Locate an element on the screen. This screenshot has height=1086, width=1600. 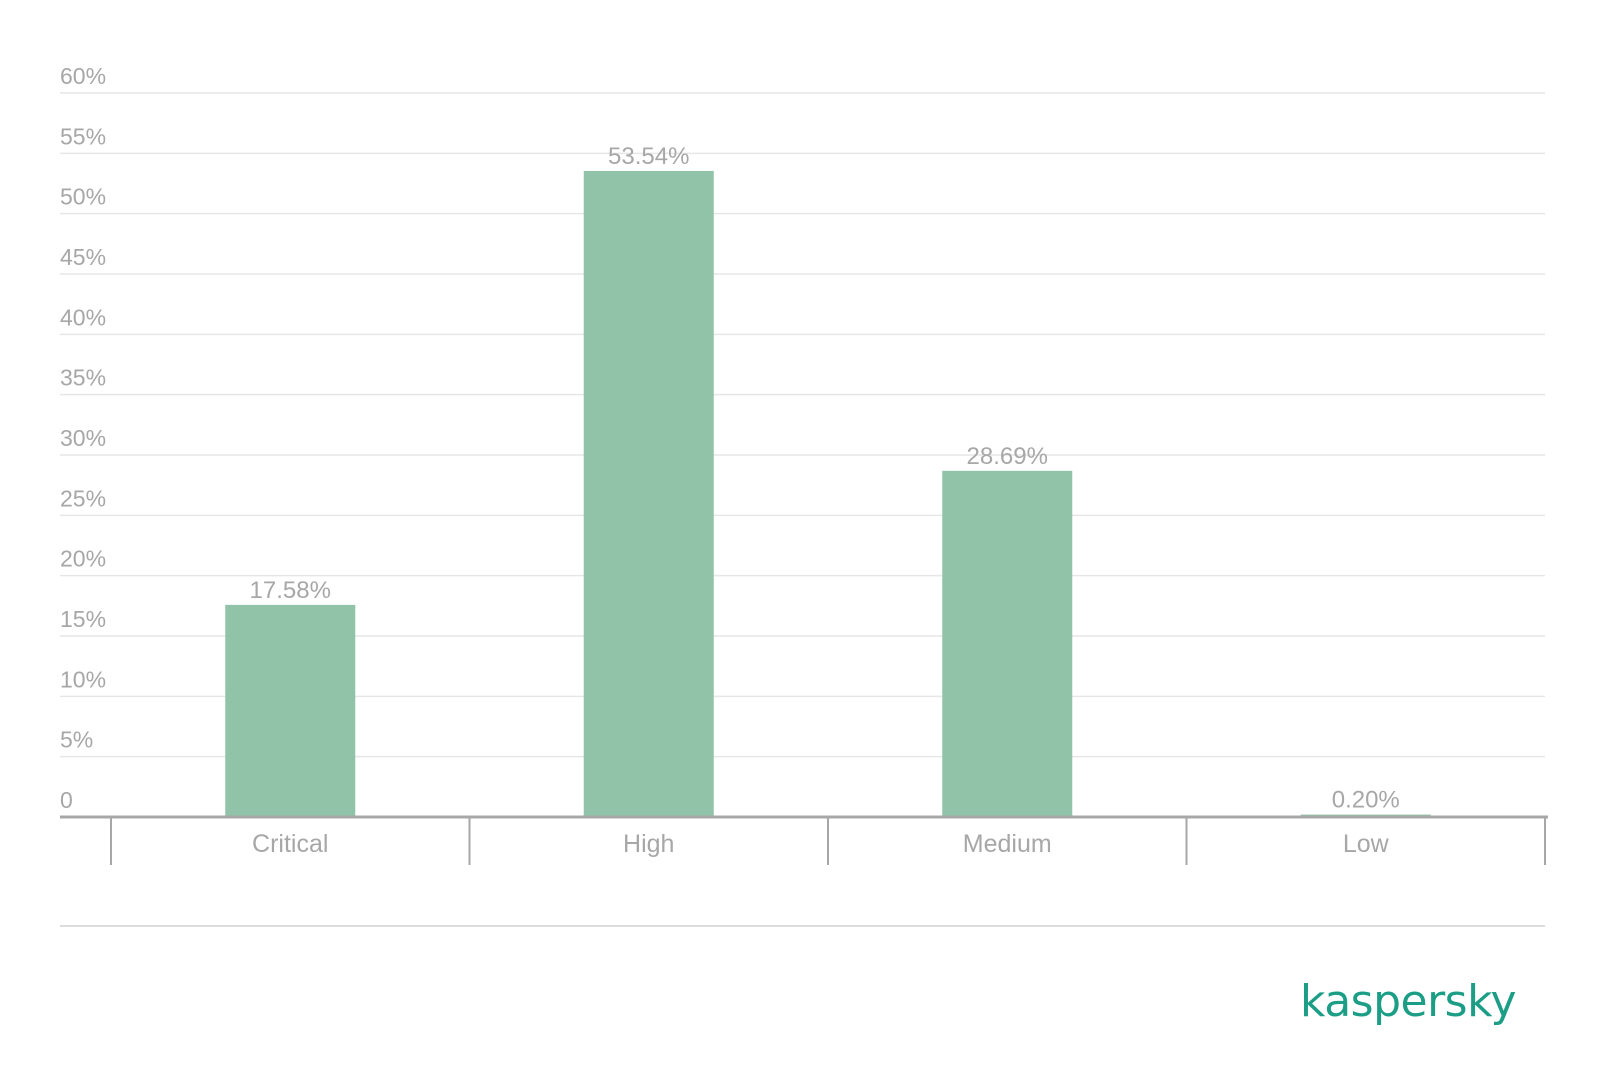
bar-high is located at coordinates (648, 493).